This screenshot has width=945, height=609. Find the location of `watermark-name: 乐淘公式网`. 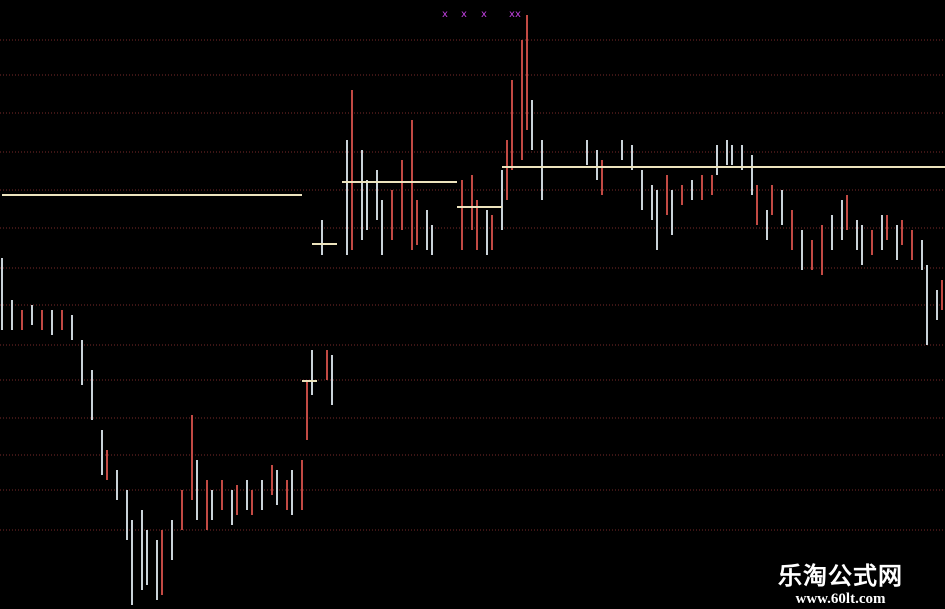

watermark-name: 乐淘公式网 is located at coordinates (840, 576).